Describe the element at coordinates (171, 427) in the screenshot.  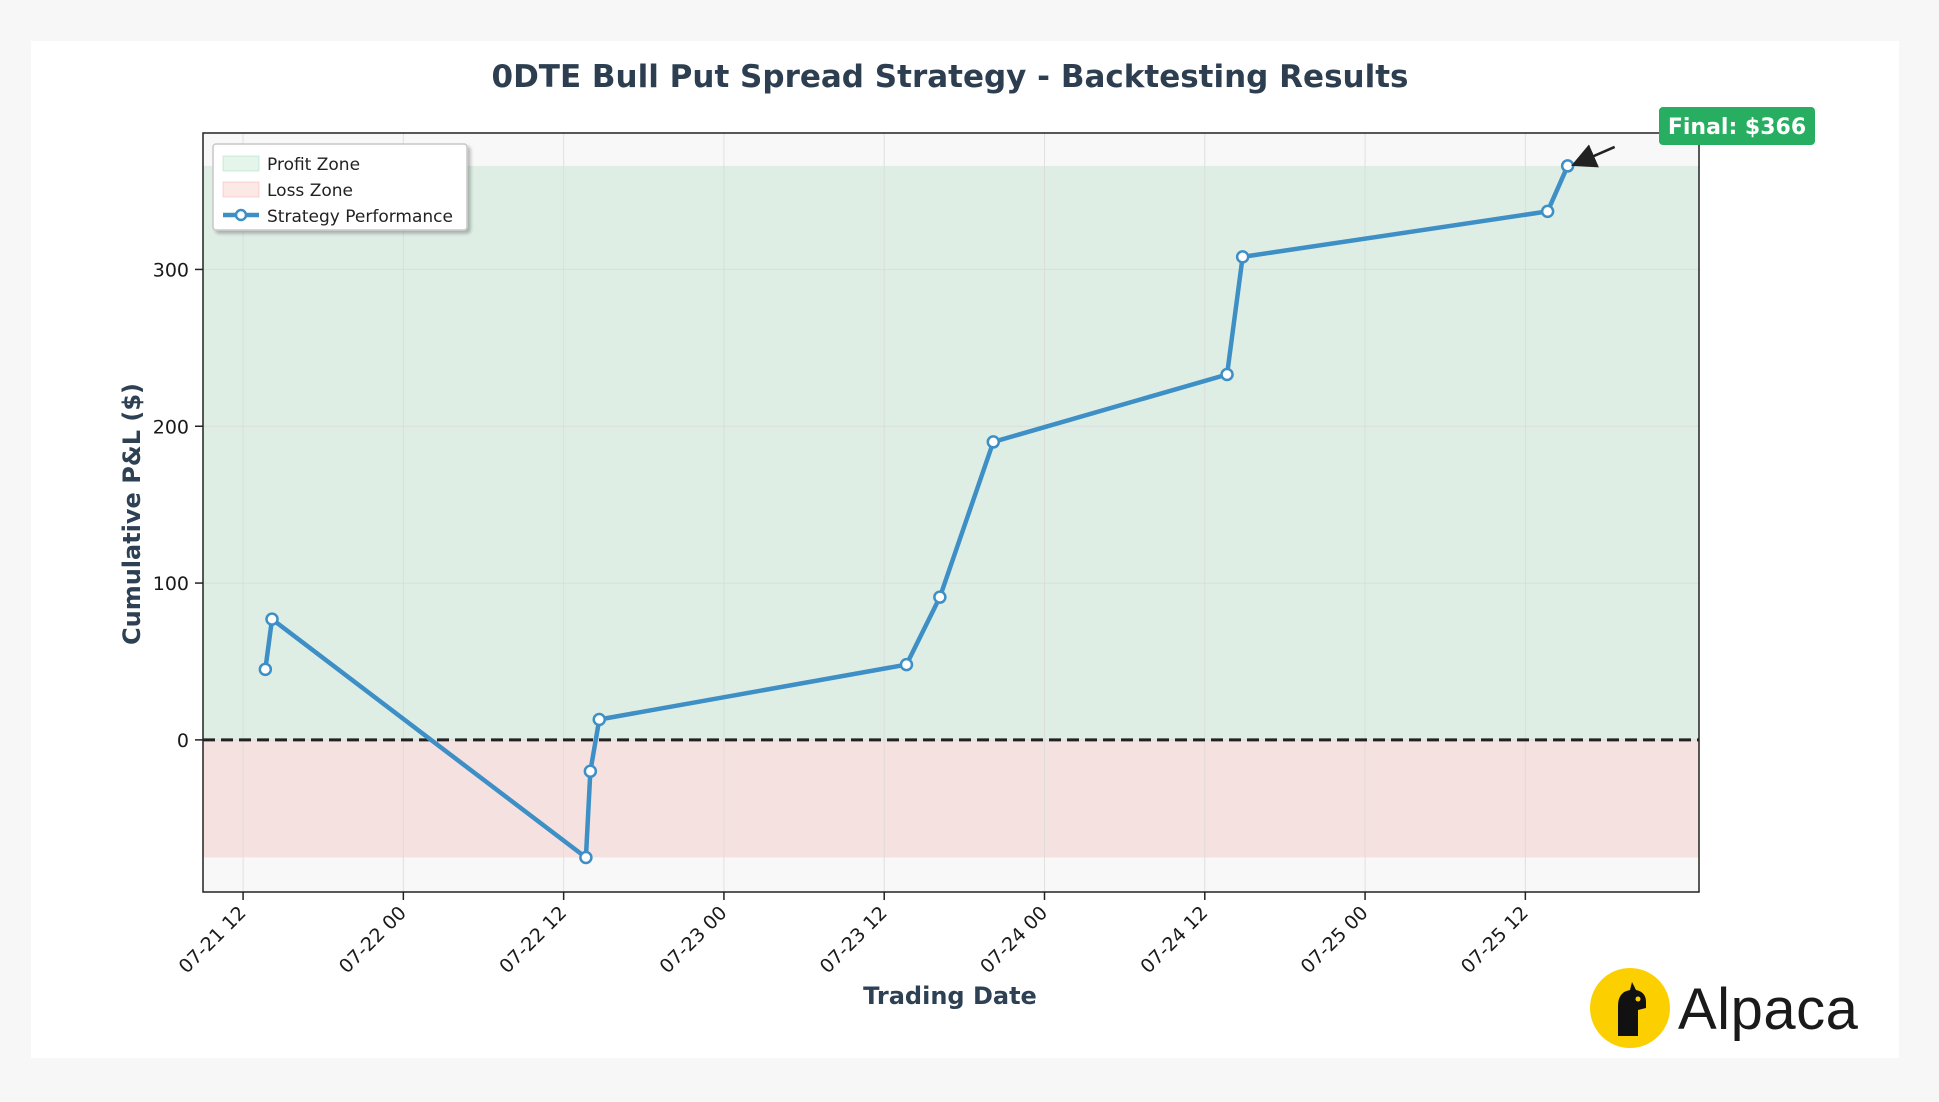
I see `y-tick-label: 200` at that location.